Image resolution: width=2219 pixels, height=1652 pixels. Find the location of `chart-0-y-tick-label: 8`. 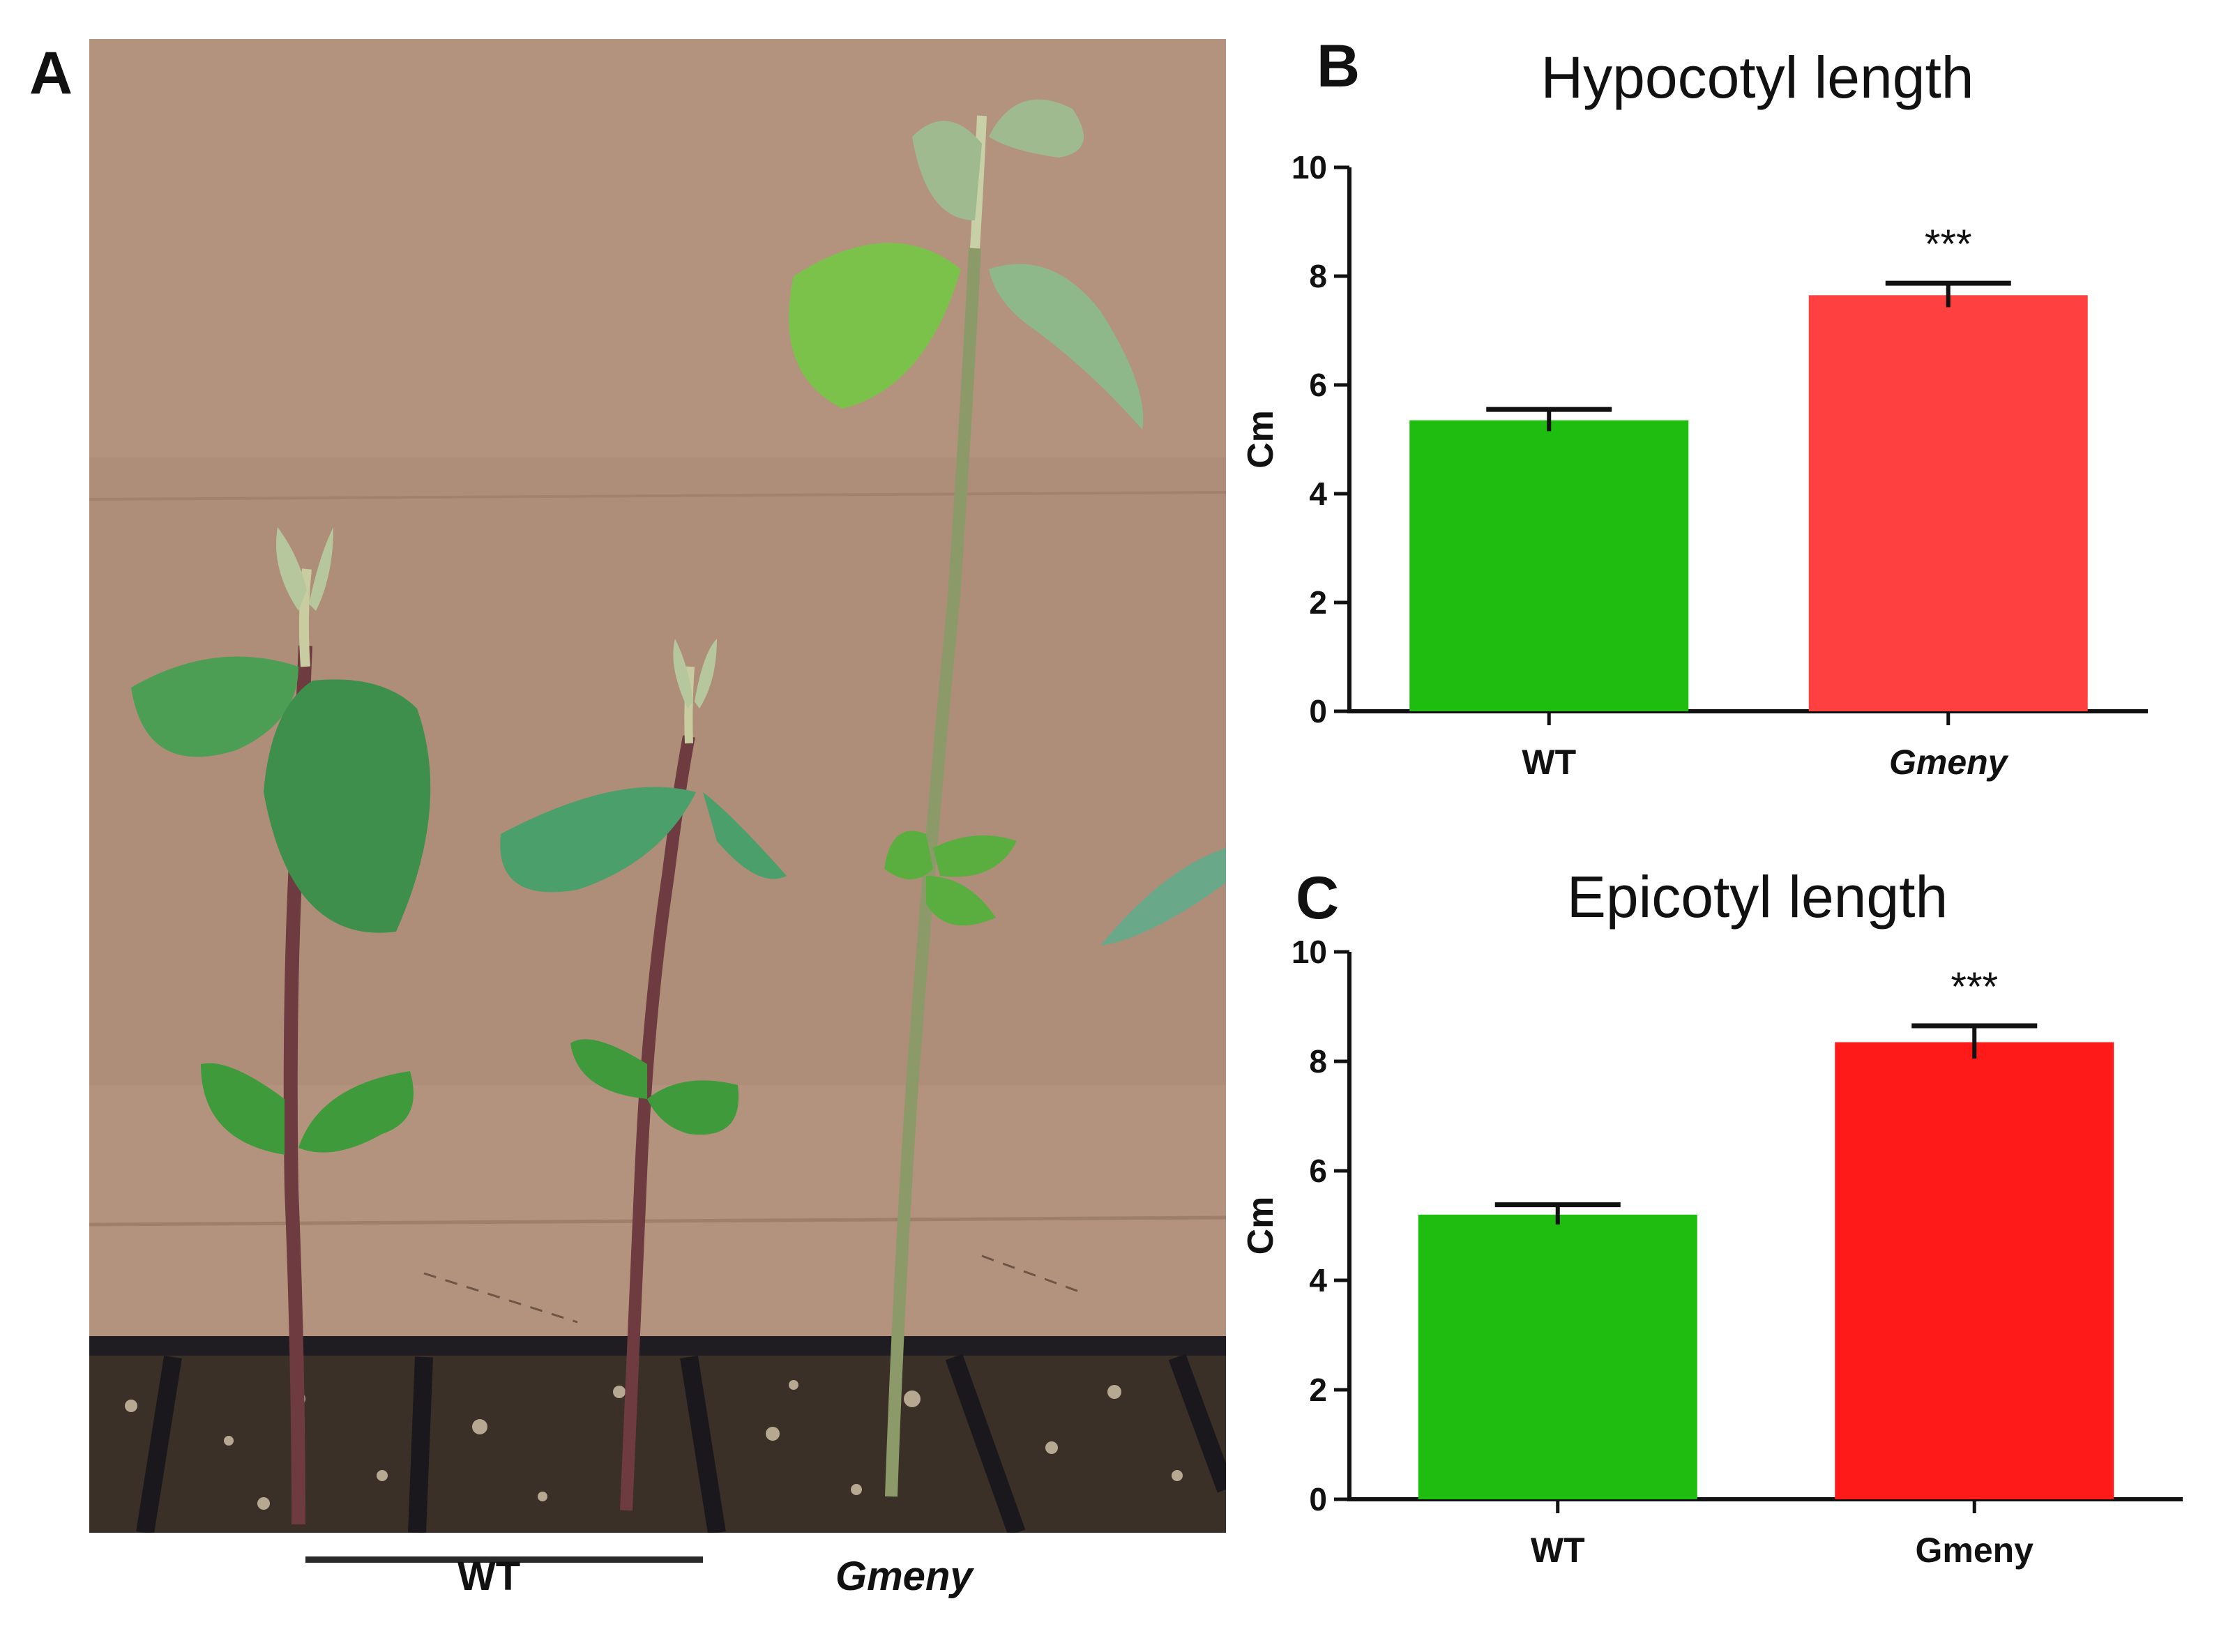

chart-0-y-tick-label: 8 is located at coordinates (1318, 276).